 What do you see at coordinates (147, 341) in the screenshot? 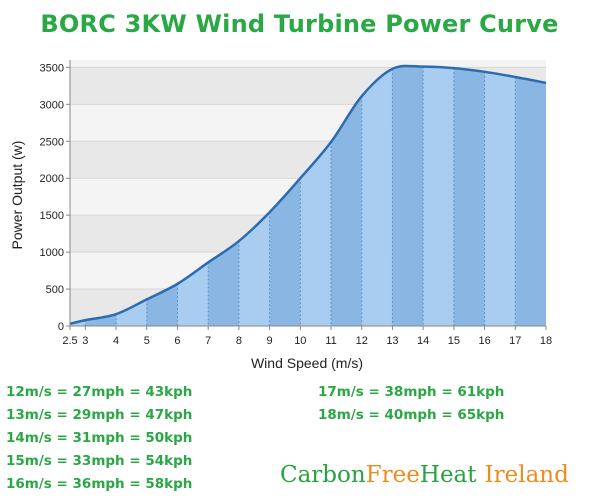
I see `x-tick-label: 5` at bounding box center [147, 341].